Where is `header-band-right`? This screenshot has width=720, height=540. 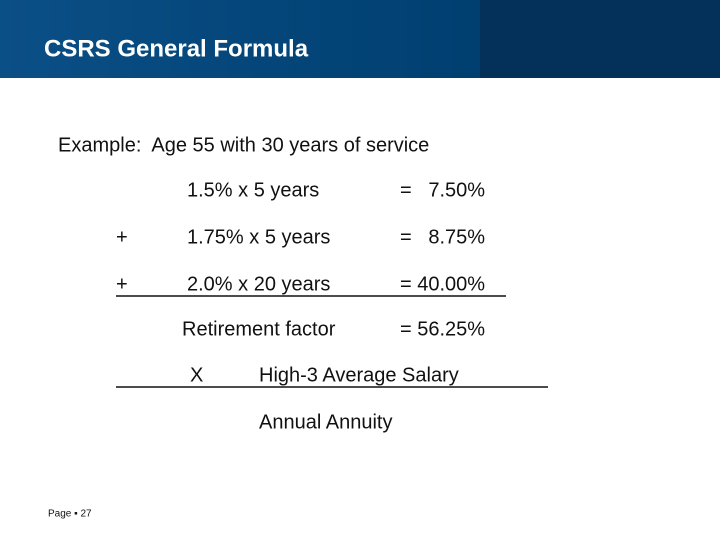
header-band-right is located at coordinates (600, 39).